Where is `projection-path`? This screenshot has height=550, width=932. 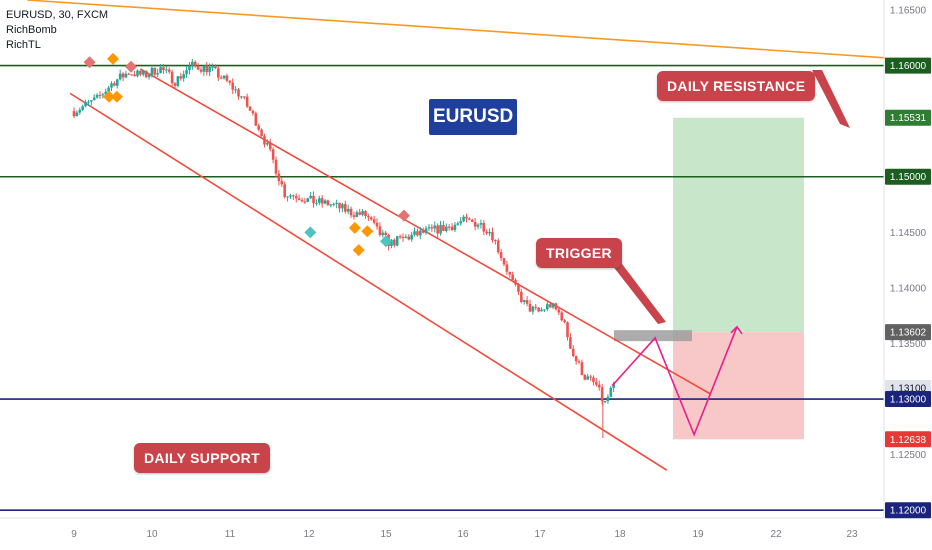
projection-path is located at coordinates (677, 381).